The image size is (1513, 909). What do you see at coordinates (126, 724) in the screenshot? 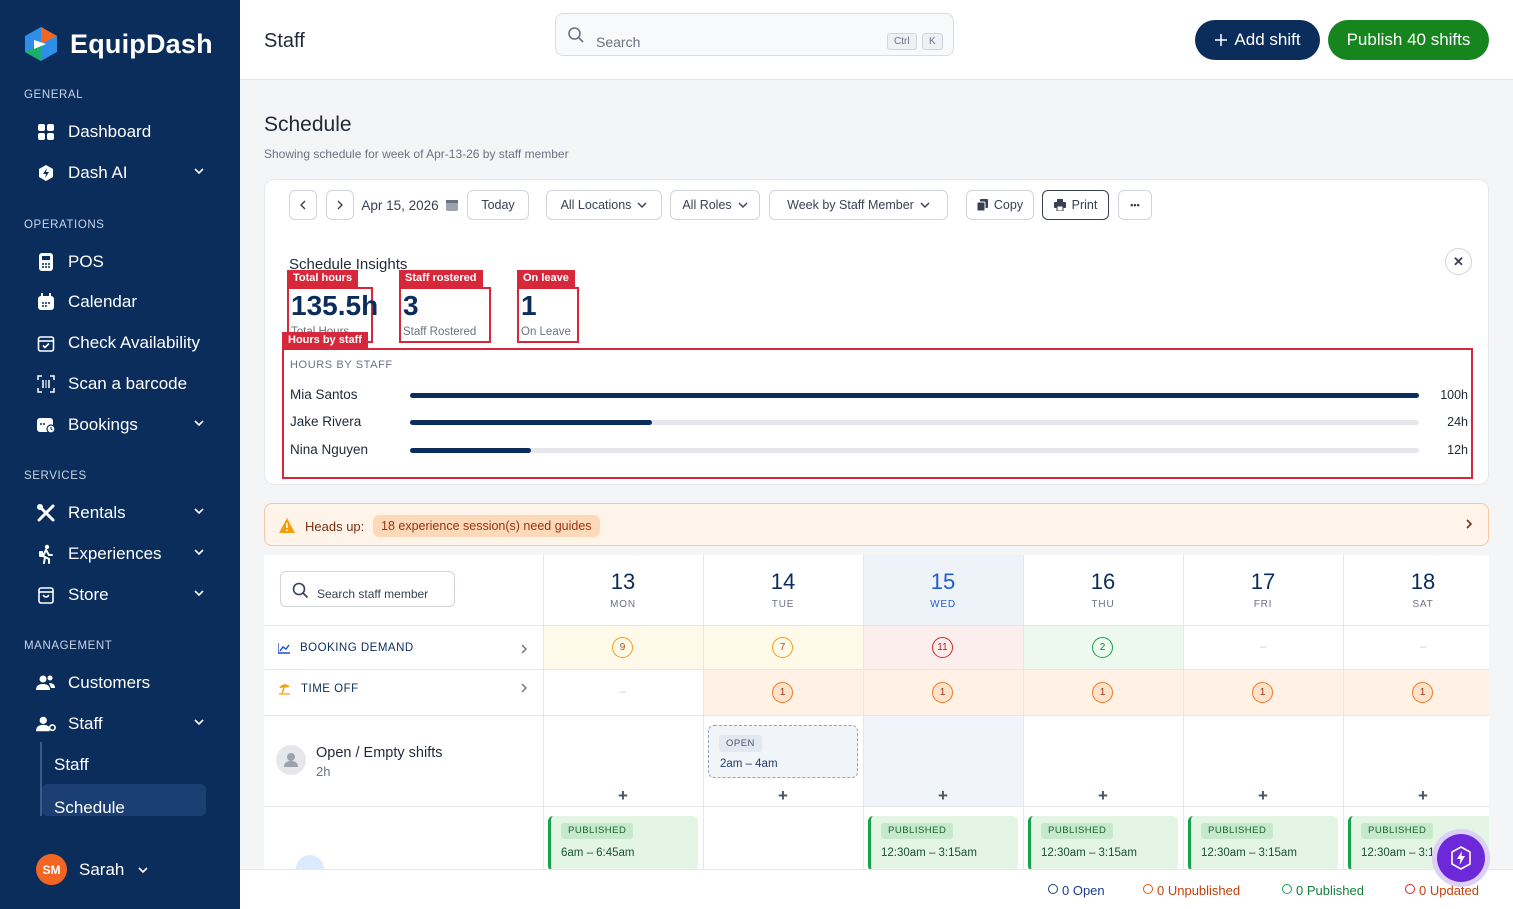
I see `sidebar-item-staff: Staff` at bounding box center [126, 724].